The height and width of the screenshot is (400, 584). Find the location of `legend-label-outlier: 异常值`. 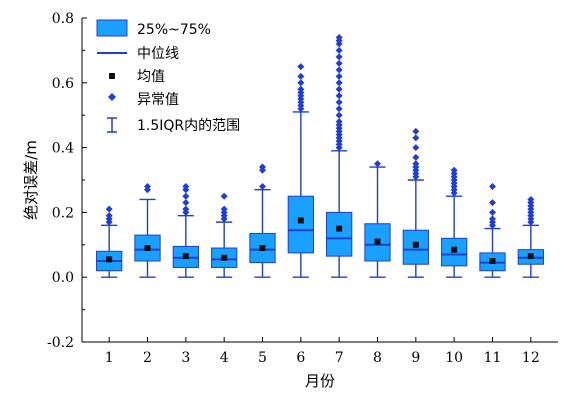

legend-label-outlier: 异常值 is located at coordinates (158, 100).